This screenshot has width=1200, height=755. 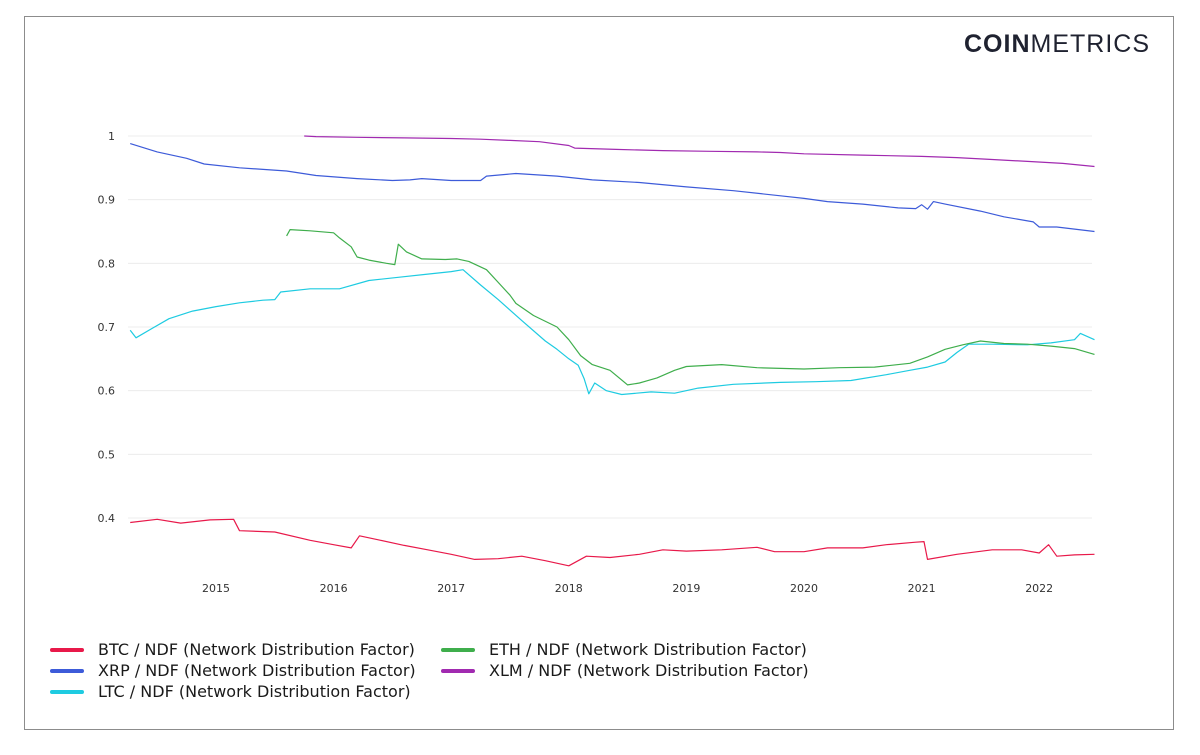 I want to click on legend-label: XRP / NDF (Network Distribution Factor), so click(x=257, y=670).